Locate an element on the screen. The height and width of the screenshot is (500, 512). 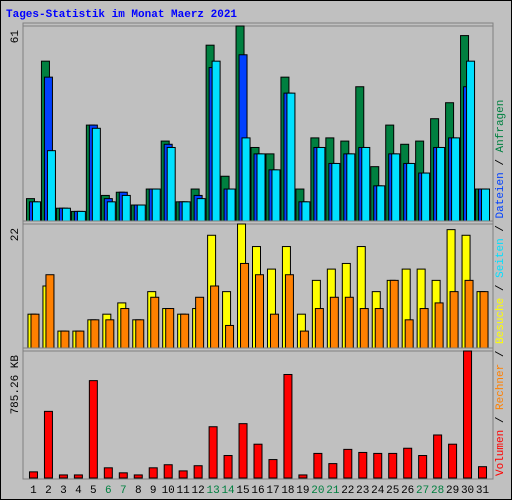
x-tick-label: 26 is located at coordinates (407, 491).